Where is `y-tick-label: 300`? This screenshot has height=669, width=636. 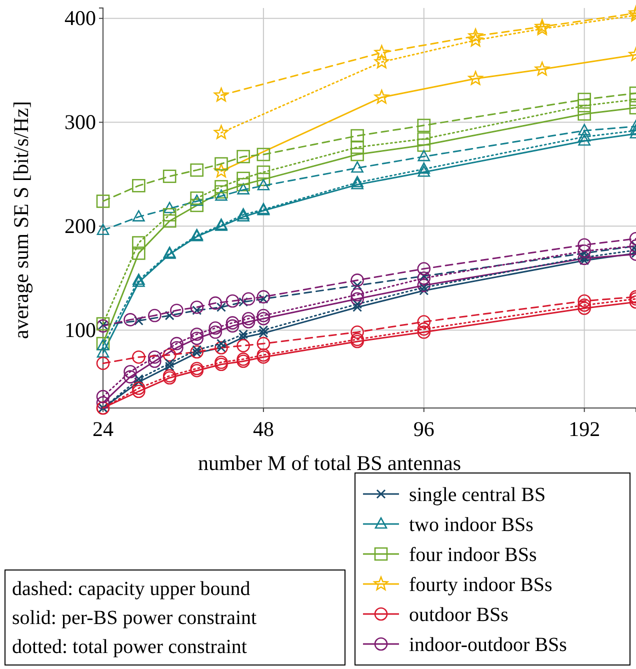
y-tick-label: 300 is located at coordinates (80, 122).